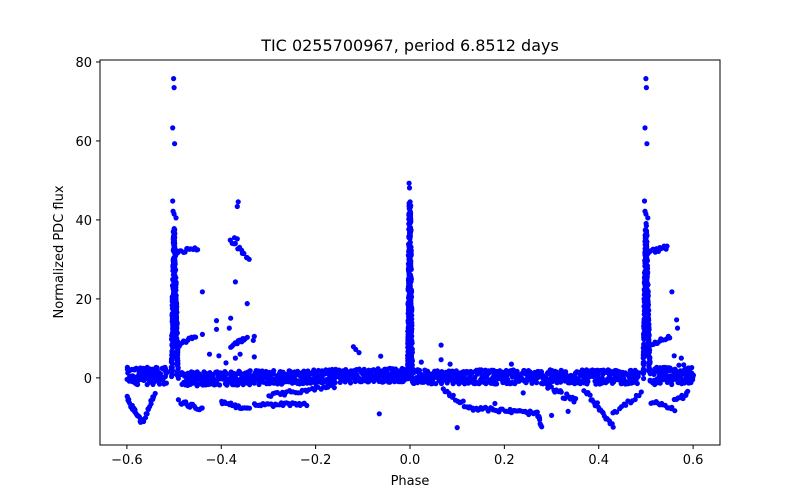 The image size is (800, 500). Describe the element at coordinates (409, 45) in the screenshot. I see `chart-title: TIC 0255700967, period 6.8512 days` at that location.